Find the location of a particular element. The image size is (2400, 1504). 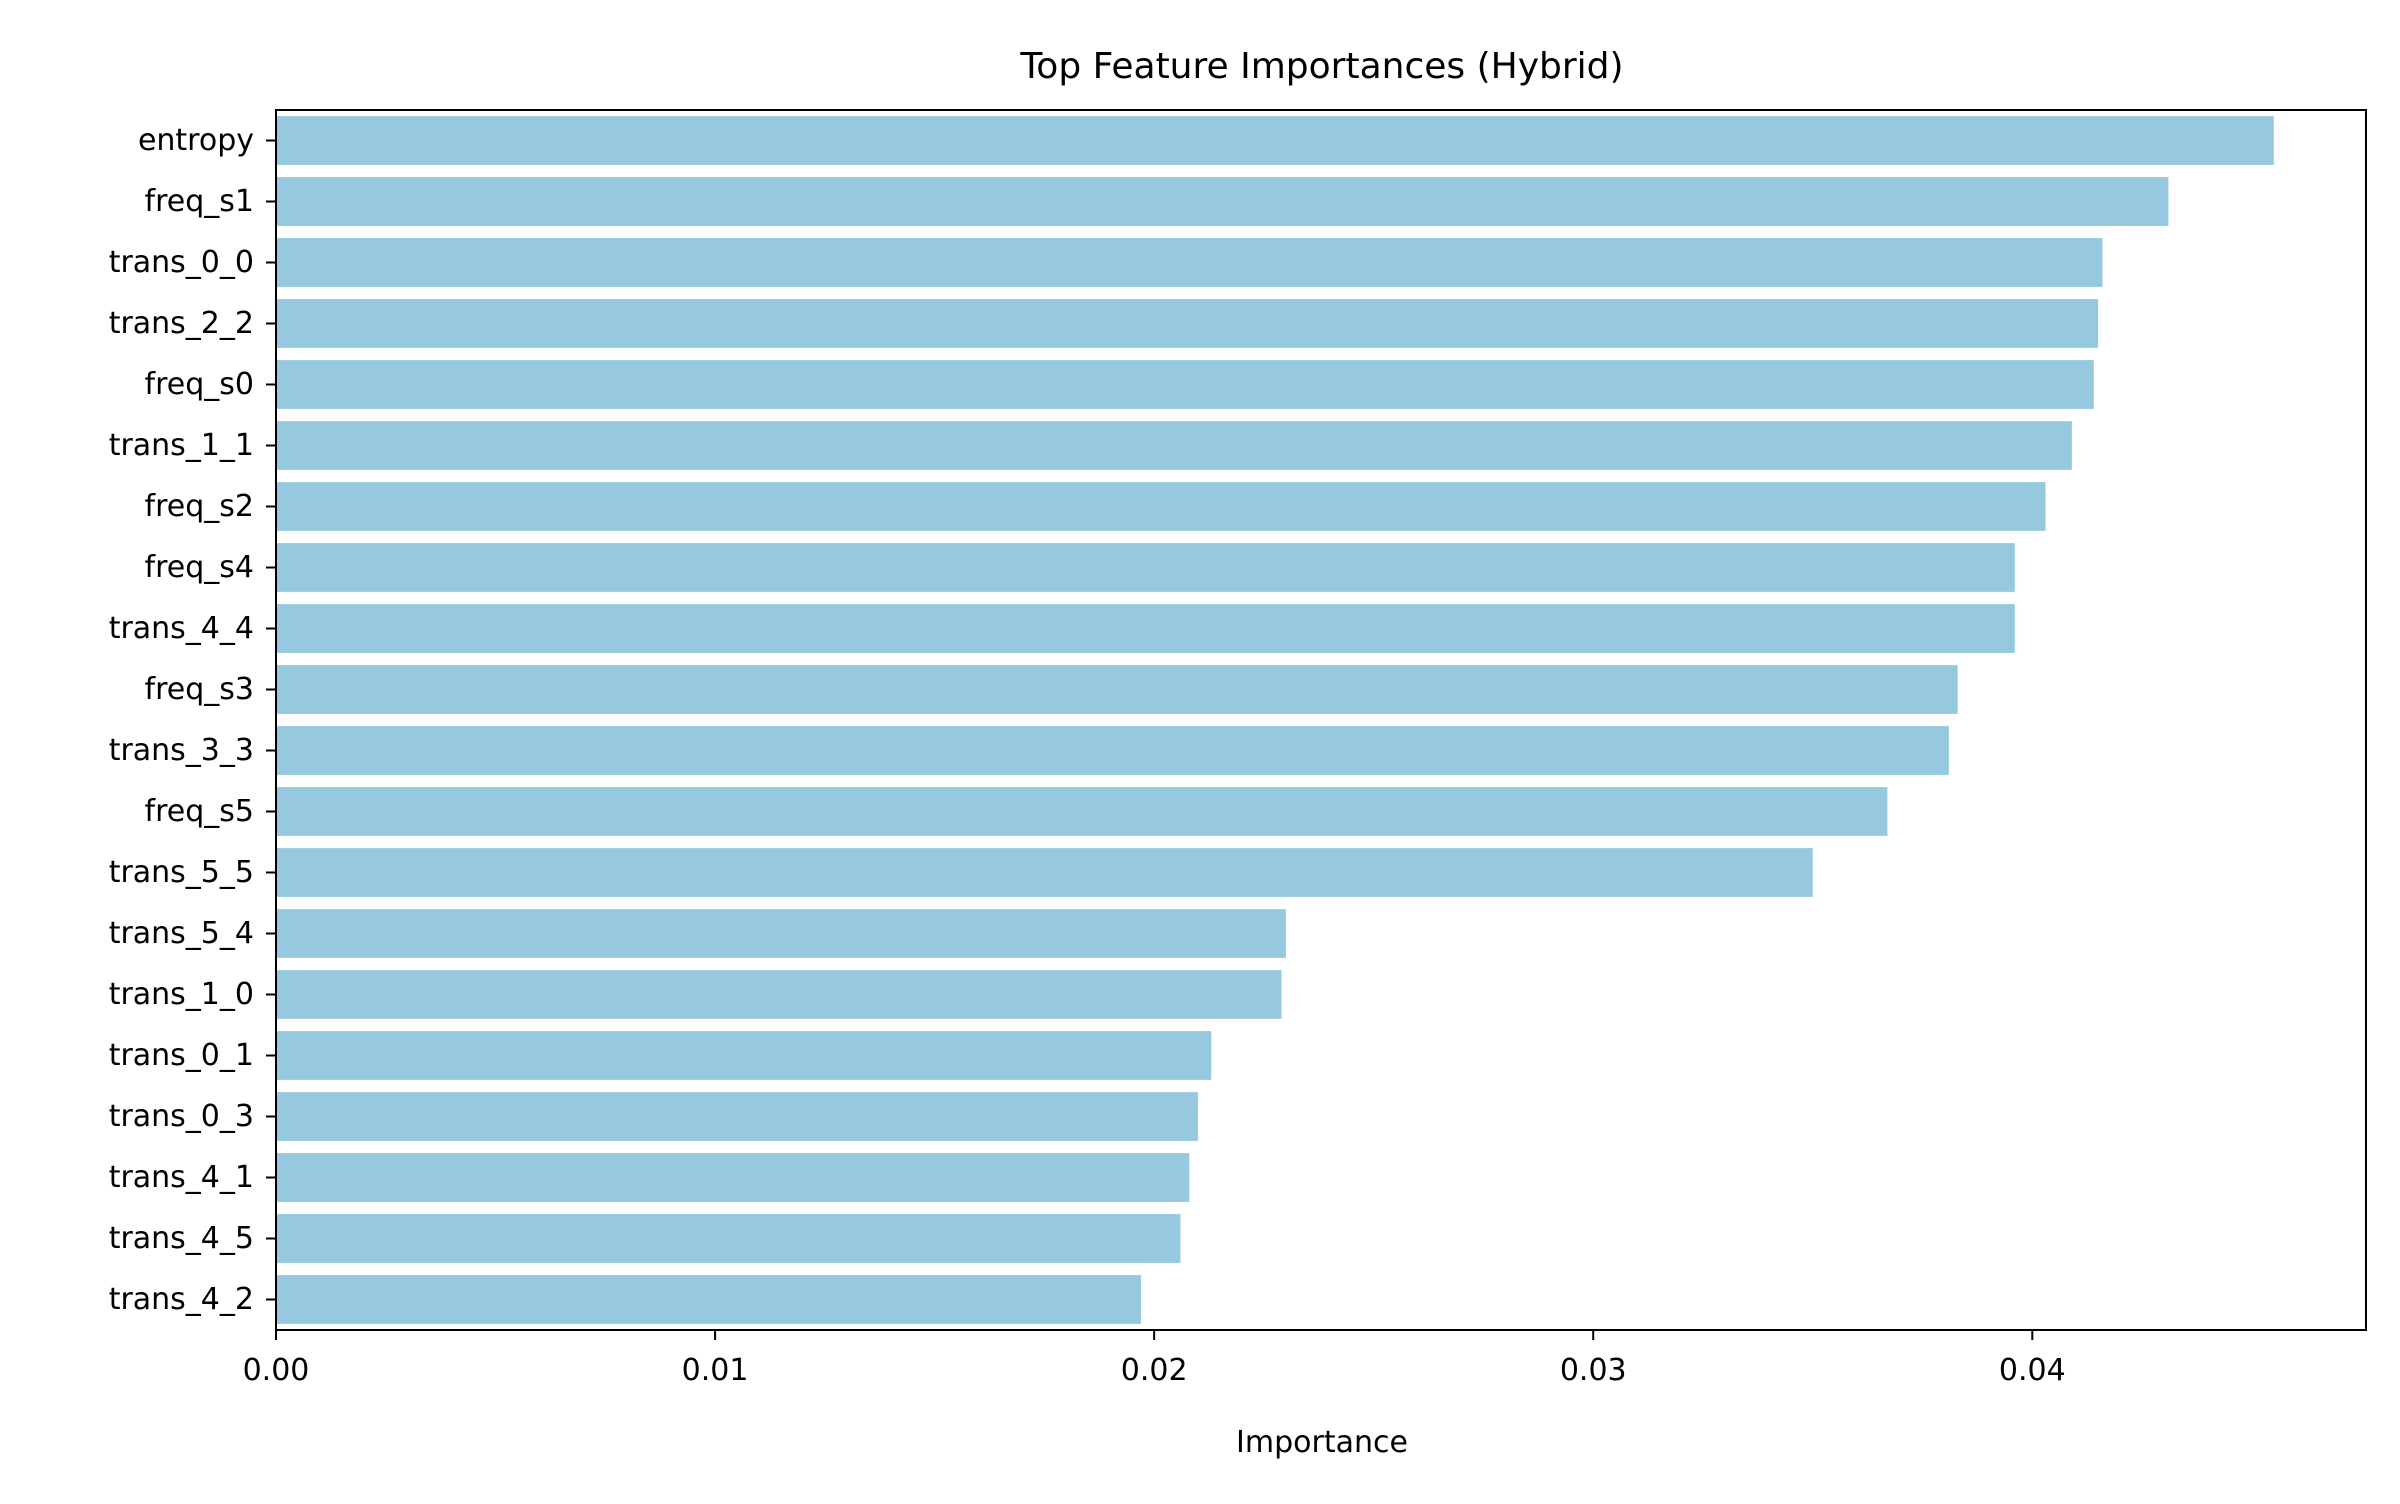

x-tick-label: 0.00 is located at coordinates (276, 1370).